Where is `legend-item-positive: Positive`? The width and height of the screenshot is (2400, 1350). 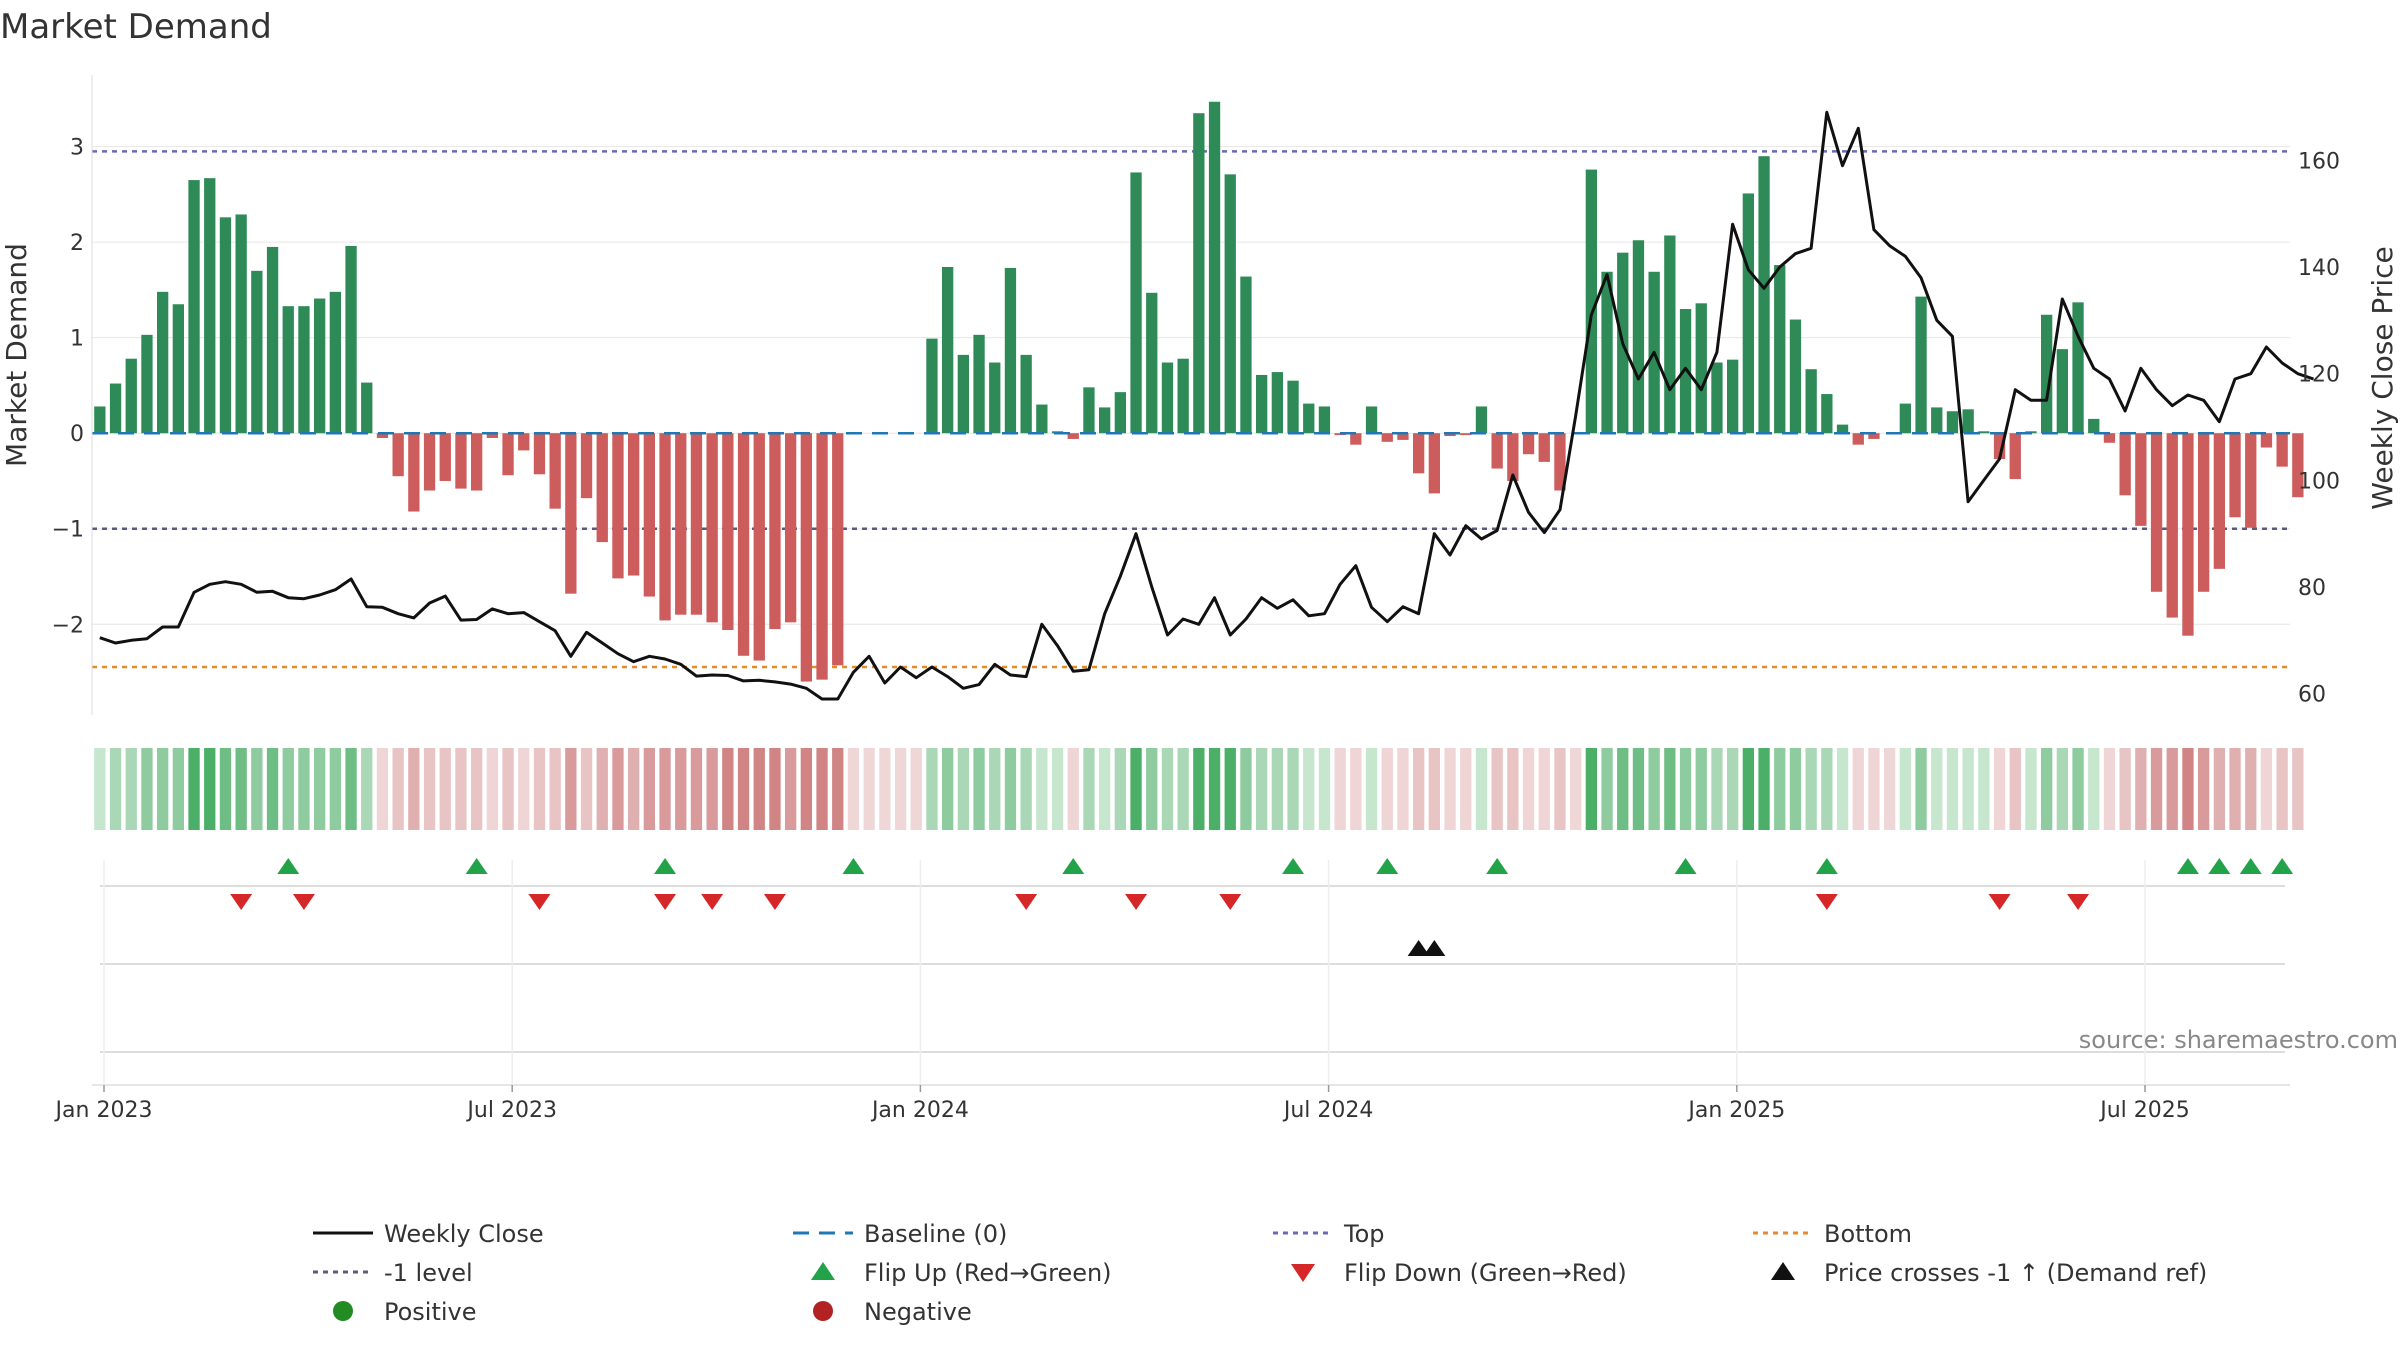 legend-item-positive: Positive is located at coordinates (405, 1312).